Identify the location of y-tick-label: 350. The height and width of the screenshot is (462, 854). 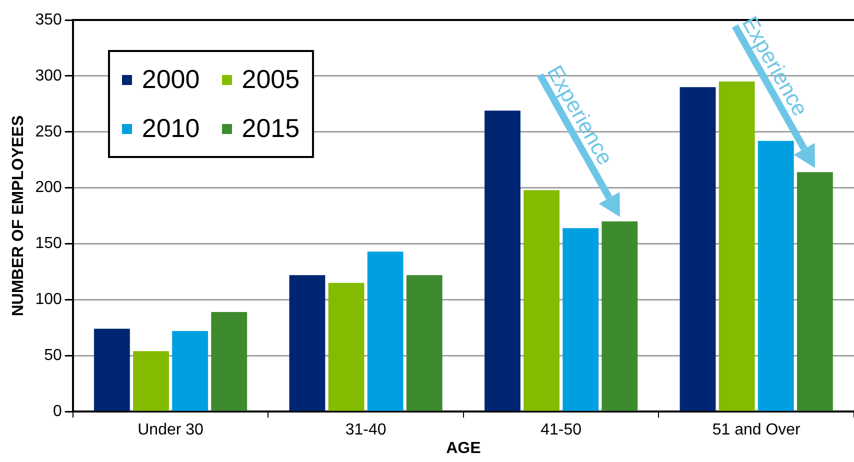
(48, 19).